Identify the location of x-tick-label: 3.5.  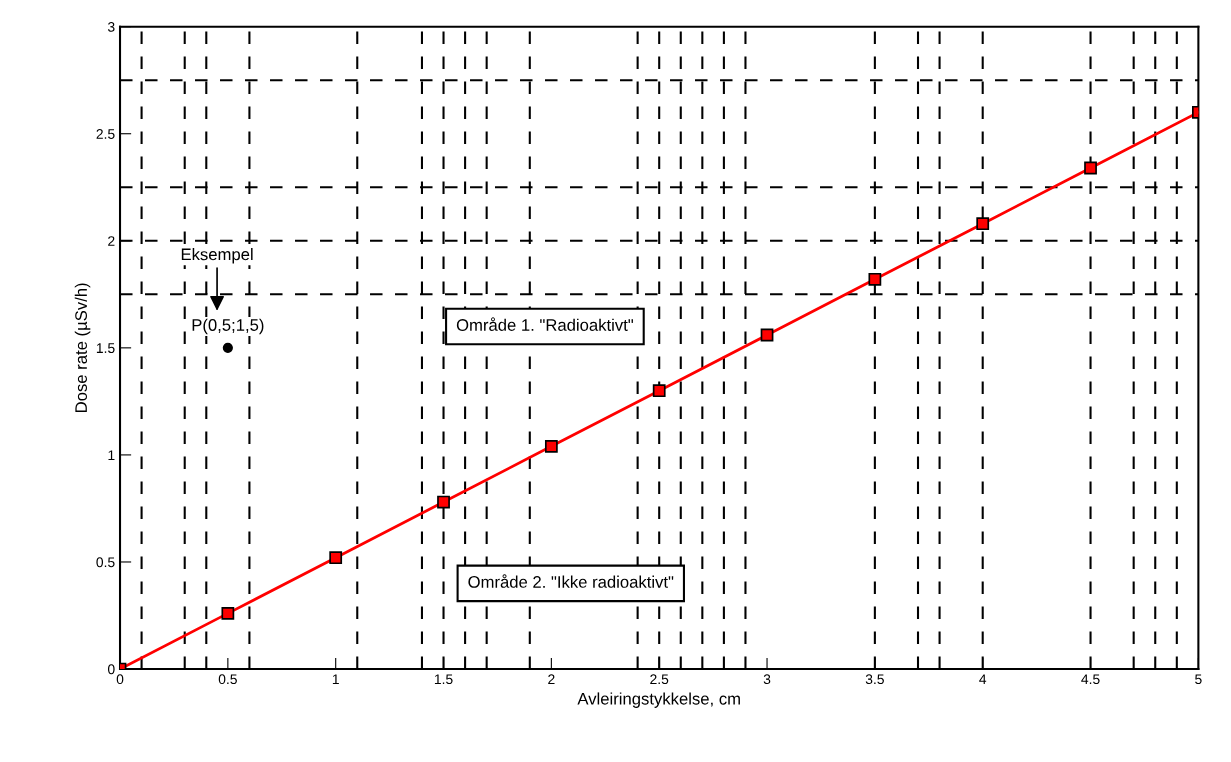
(874, 679).